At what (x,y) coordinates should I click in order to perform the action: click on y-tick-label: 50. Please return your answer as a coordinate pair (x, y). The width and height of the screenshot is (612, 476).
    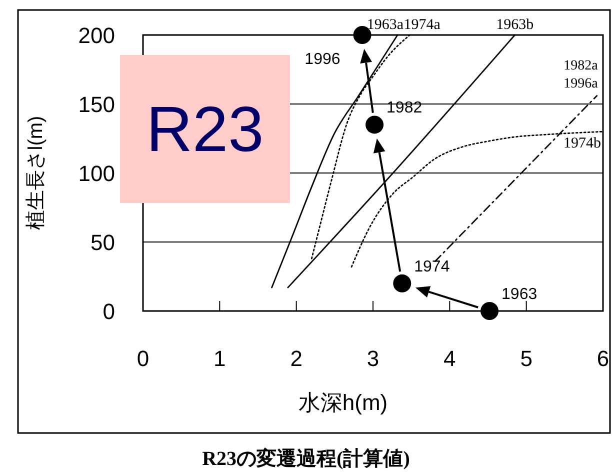
    Looking at the image, I should click on (102, 242).